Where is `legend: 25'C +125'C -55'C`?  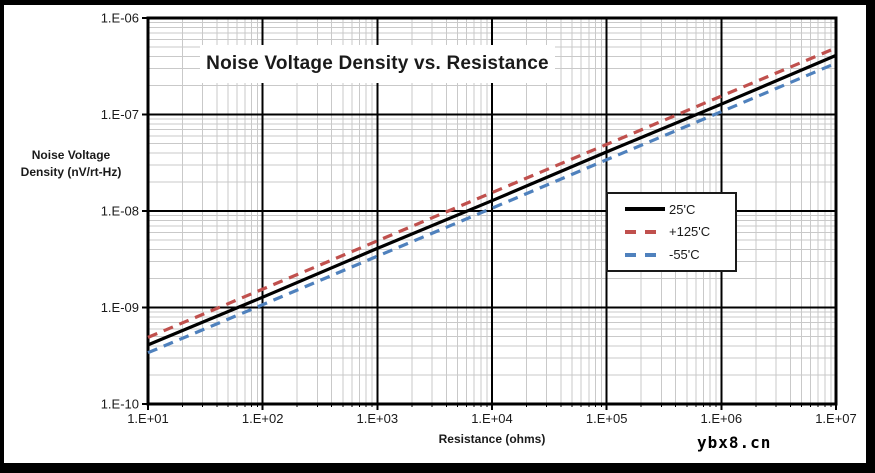
legend: 25'C +125'C -55'C is located at coordinates (671, 232).